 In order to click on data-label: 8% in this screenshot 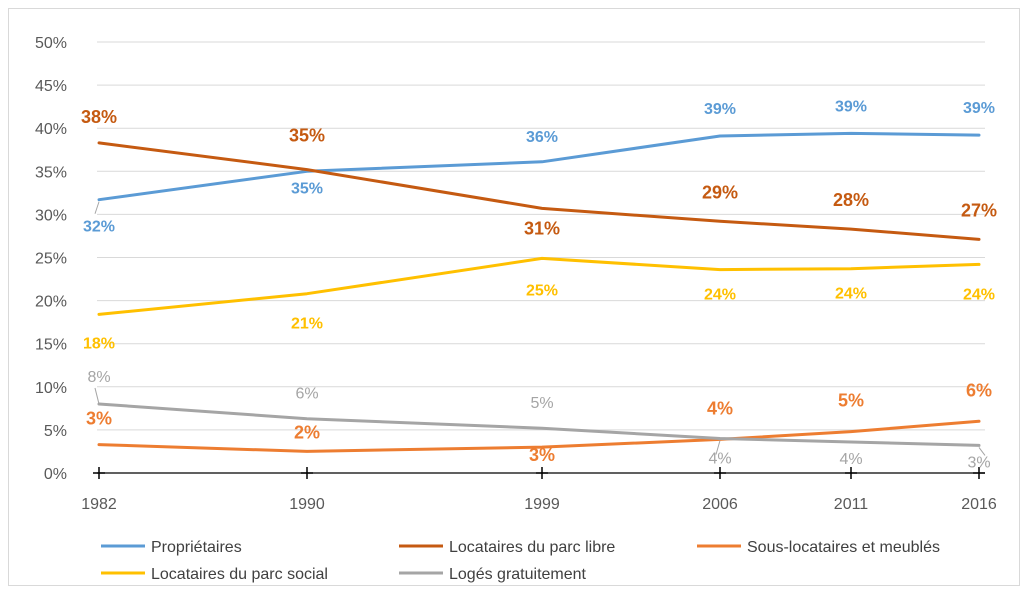, I will do `click(98, 377)`.